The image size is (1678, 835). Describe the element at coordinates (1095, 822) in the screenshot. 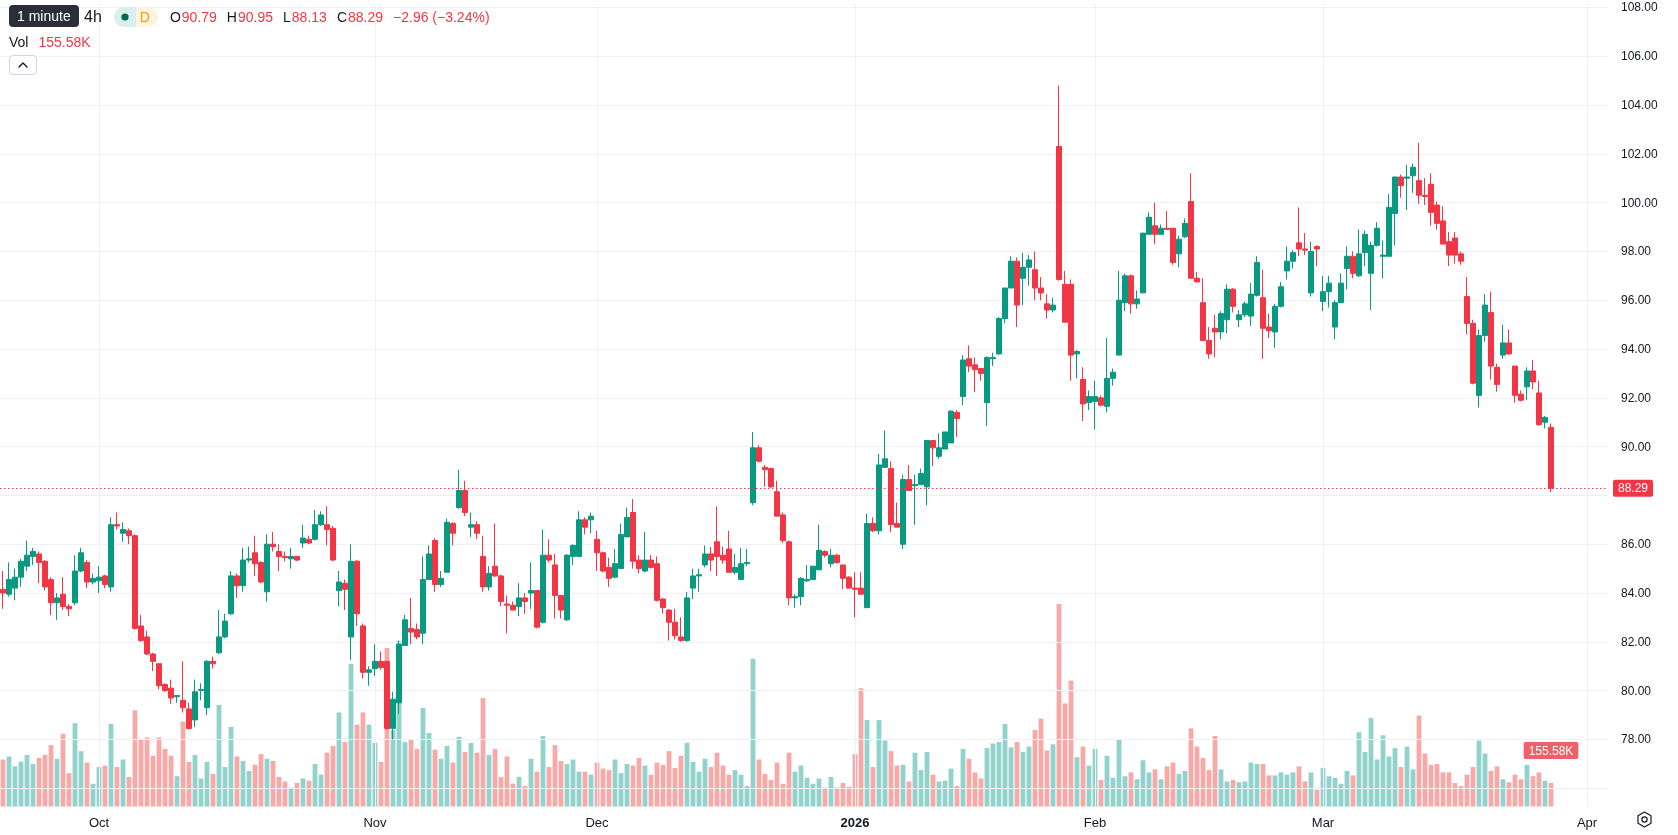

I see `x-tick-label: Feb` at that location.